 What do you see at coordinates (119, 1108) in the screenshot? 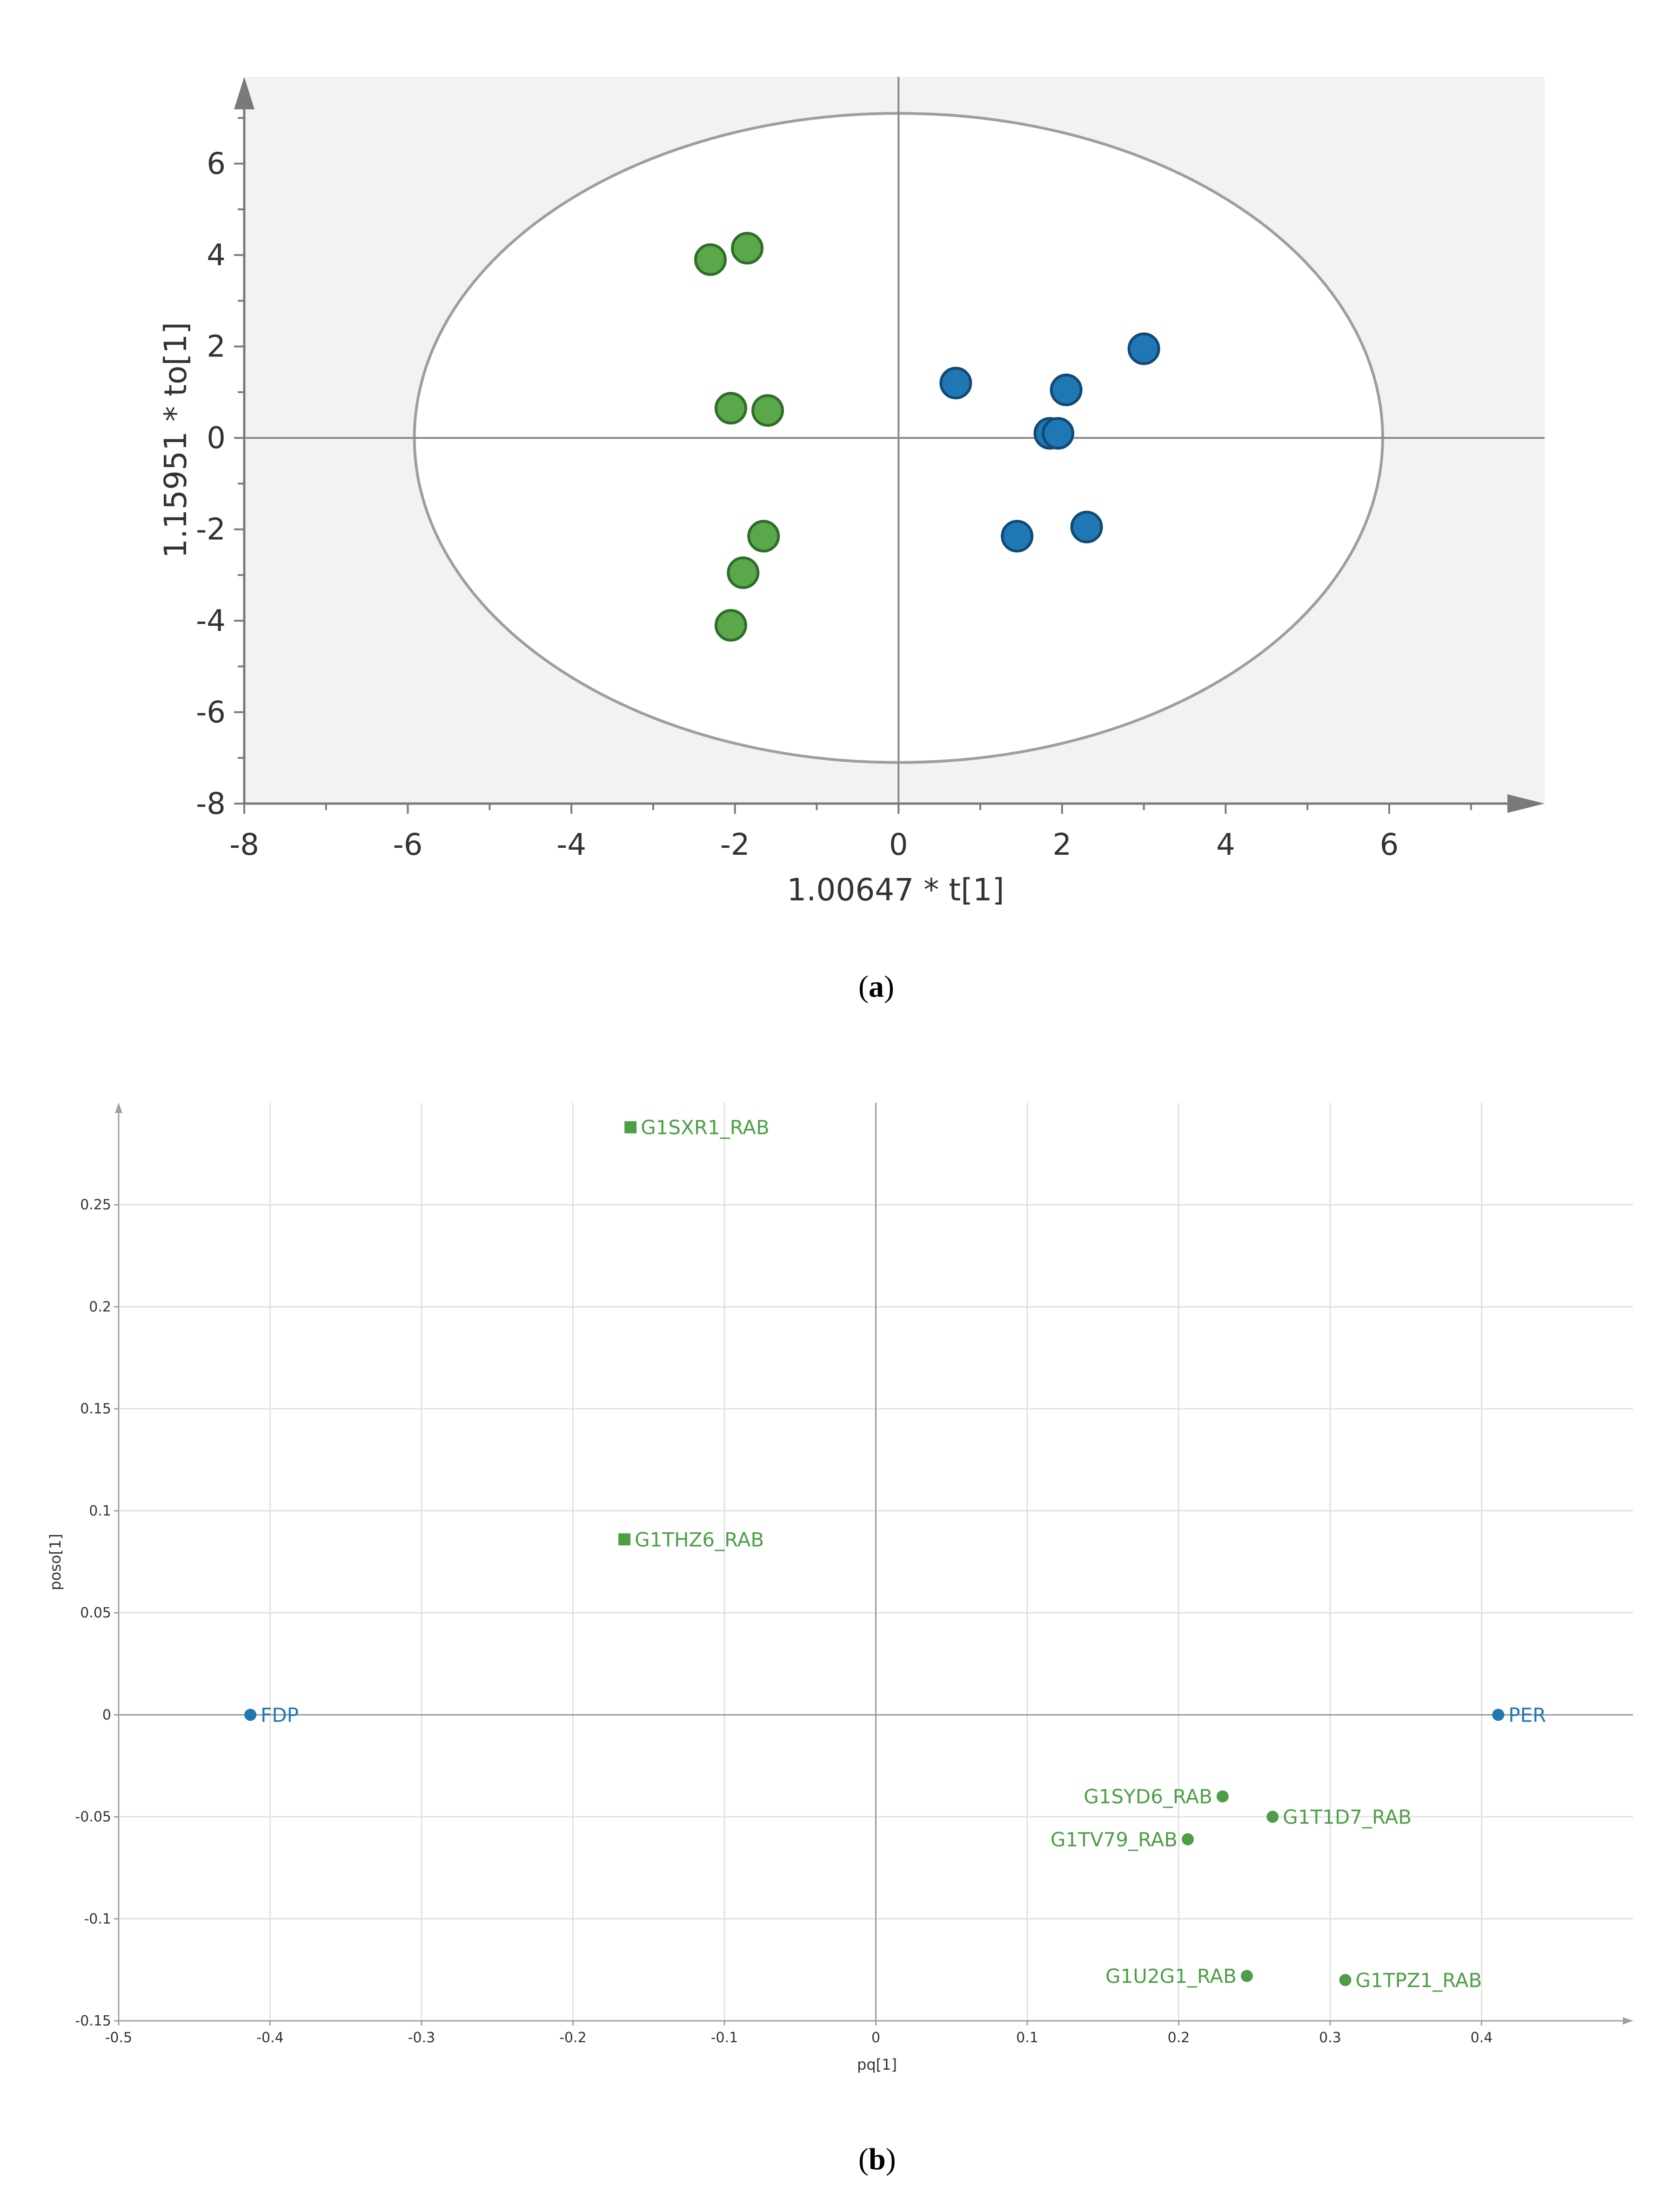
I see `panel-b-y-axis-arrow` at bounding box center [119, 1108].